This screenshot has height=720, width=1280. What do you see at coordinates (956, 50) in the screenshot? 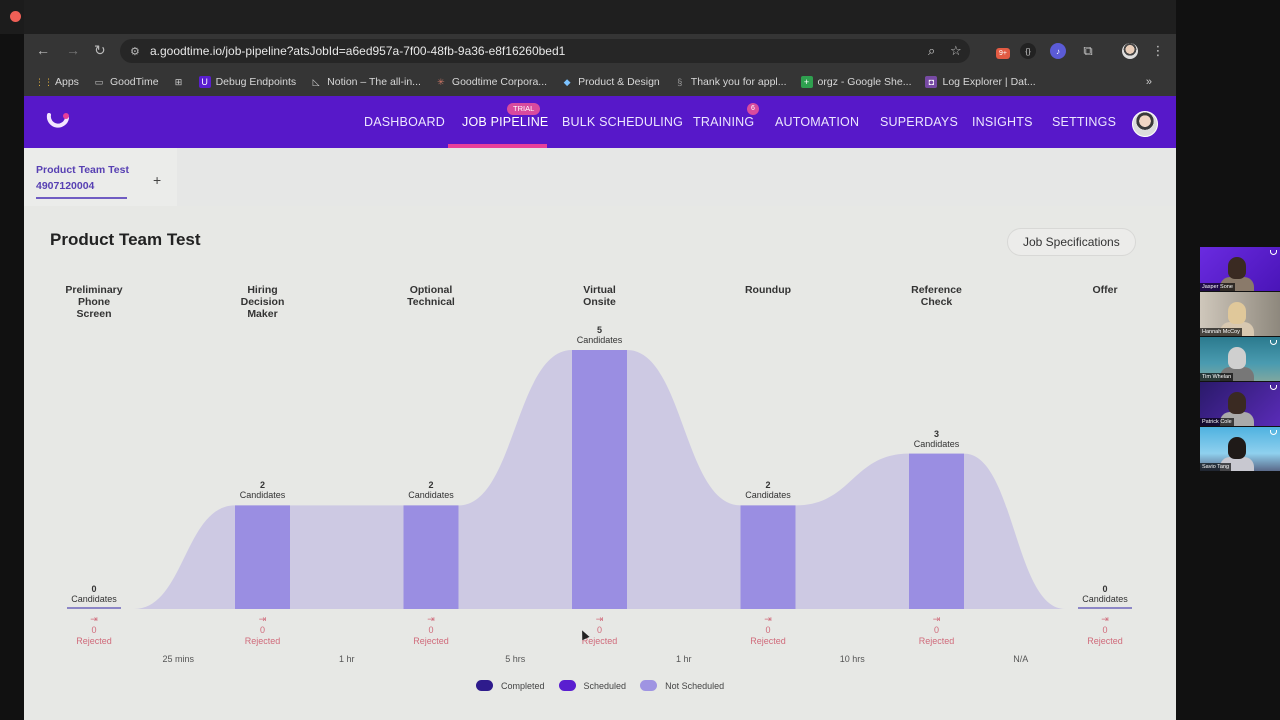
I see `bookmark-star-icon: ☆` at bounding box center [956, 50].